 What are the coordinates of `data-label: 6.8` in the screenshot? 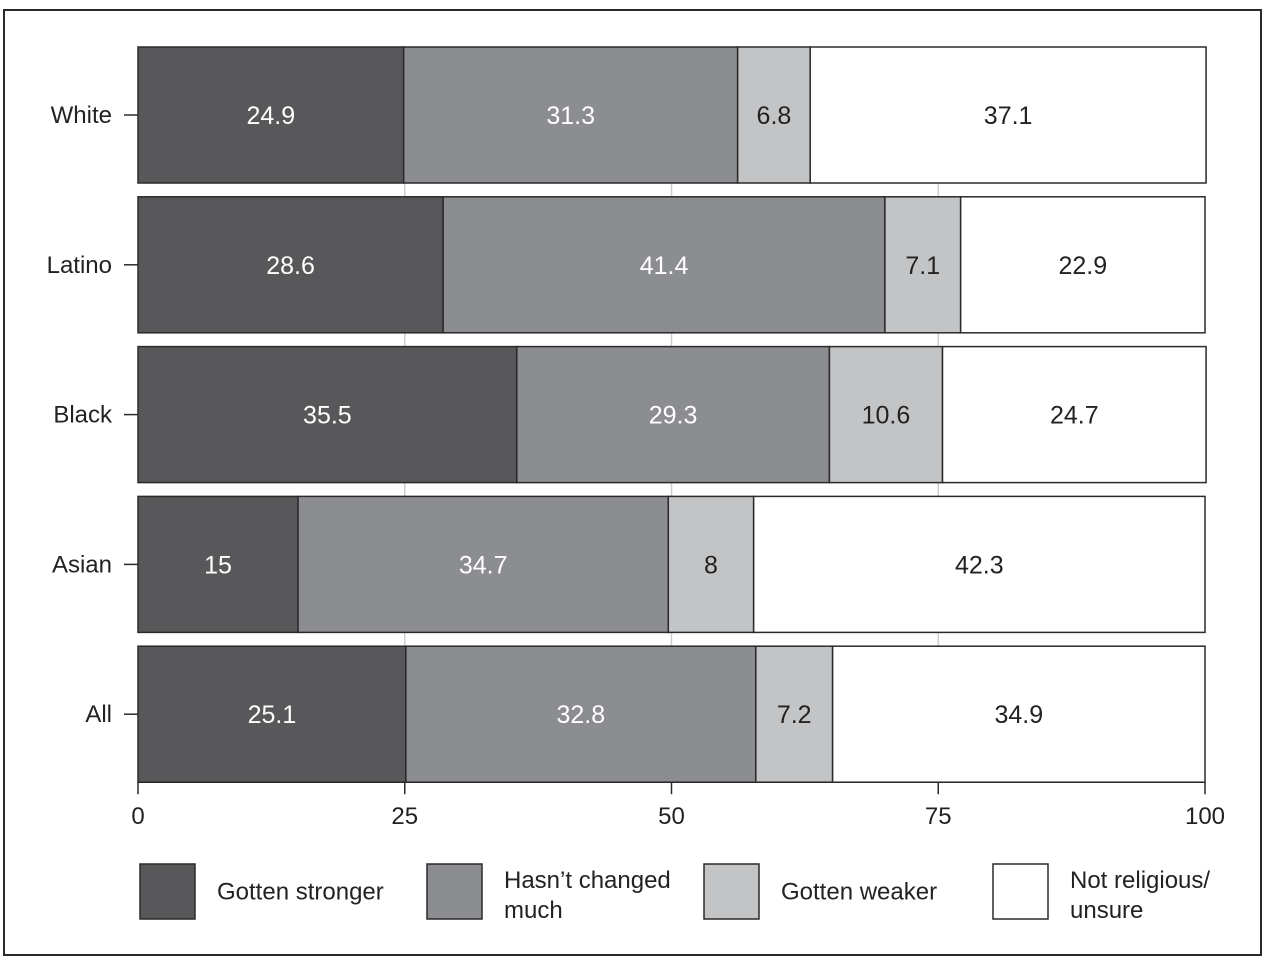 It's located at (774, 116).